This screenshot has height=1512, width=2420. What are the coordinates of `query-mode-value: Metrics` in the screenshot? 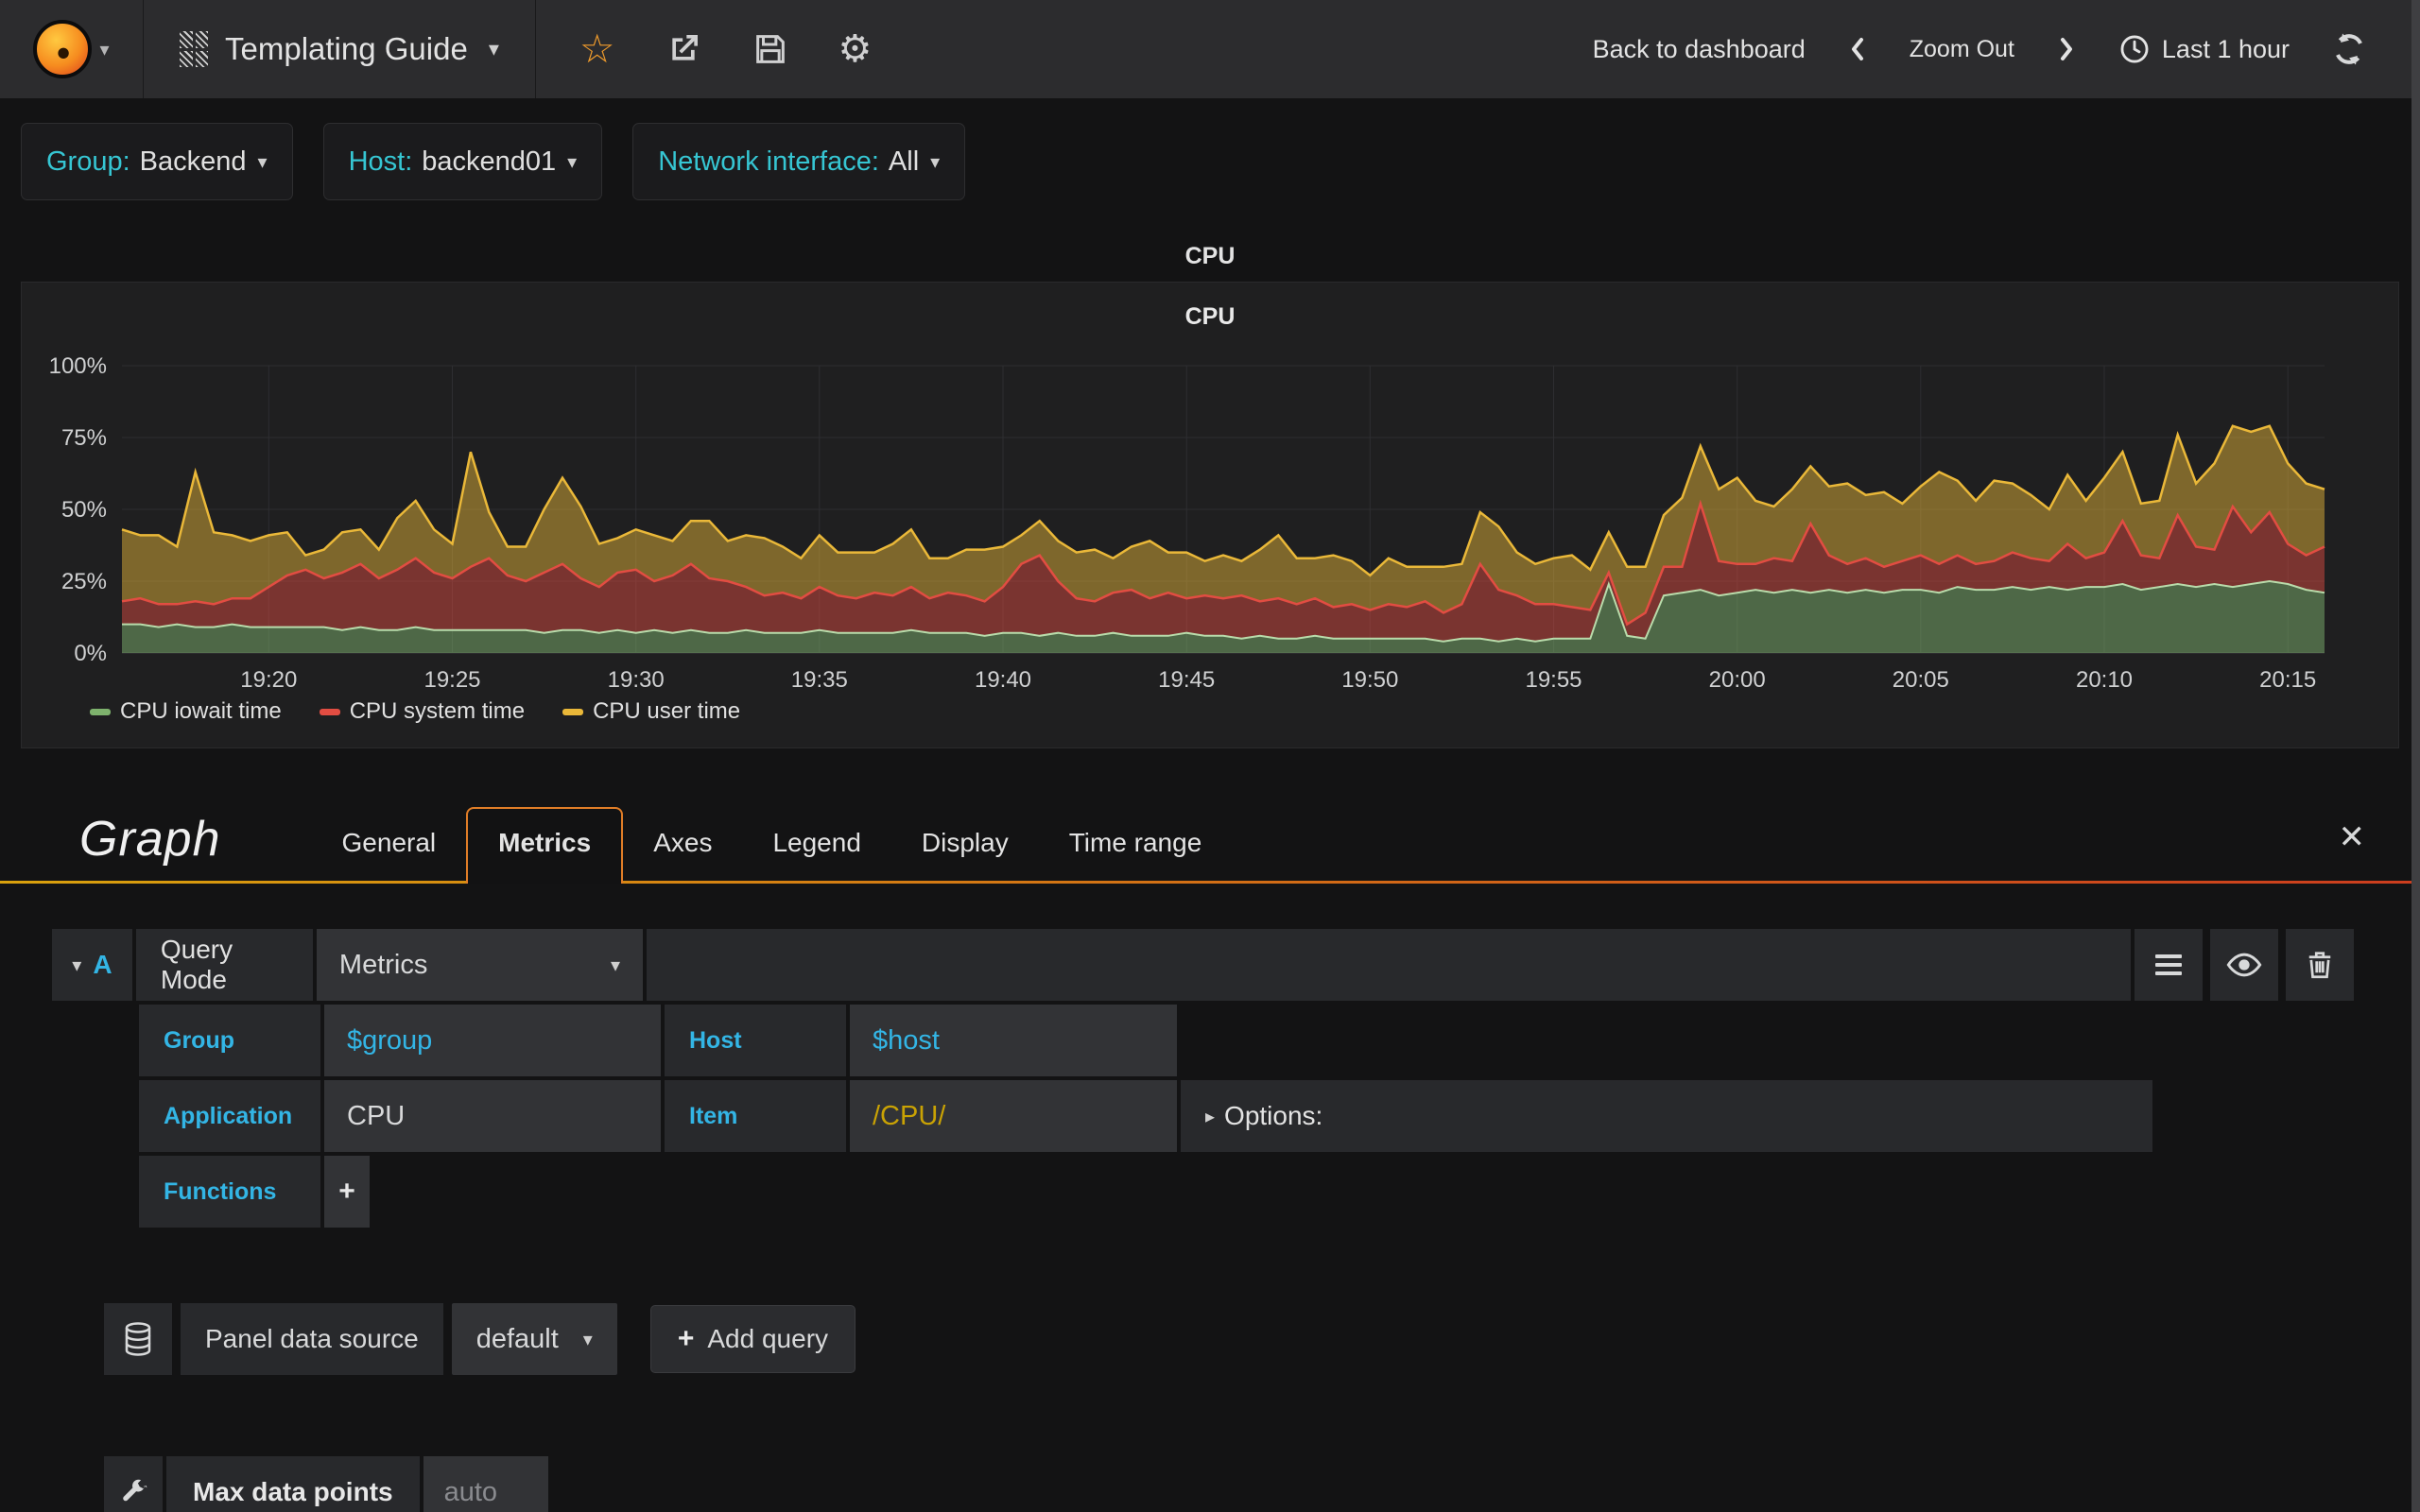 It's located at (383, 964).